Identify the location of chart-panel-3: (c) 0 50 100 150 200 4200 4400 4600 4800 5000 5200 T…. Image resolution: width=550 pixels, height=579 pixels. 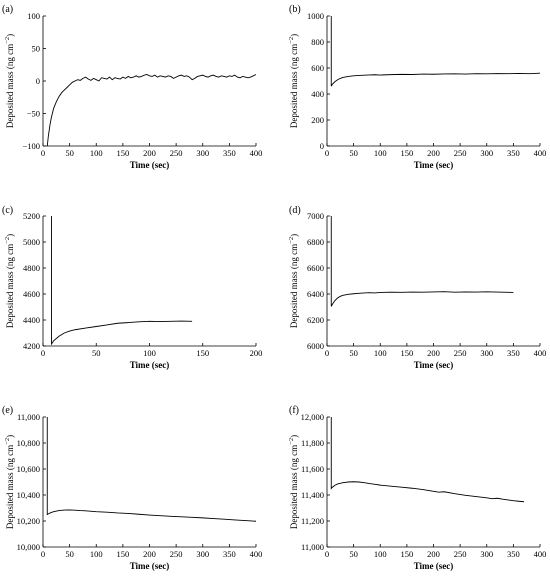
(132, 287).